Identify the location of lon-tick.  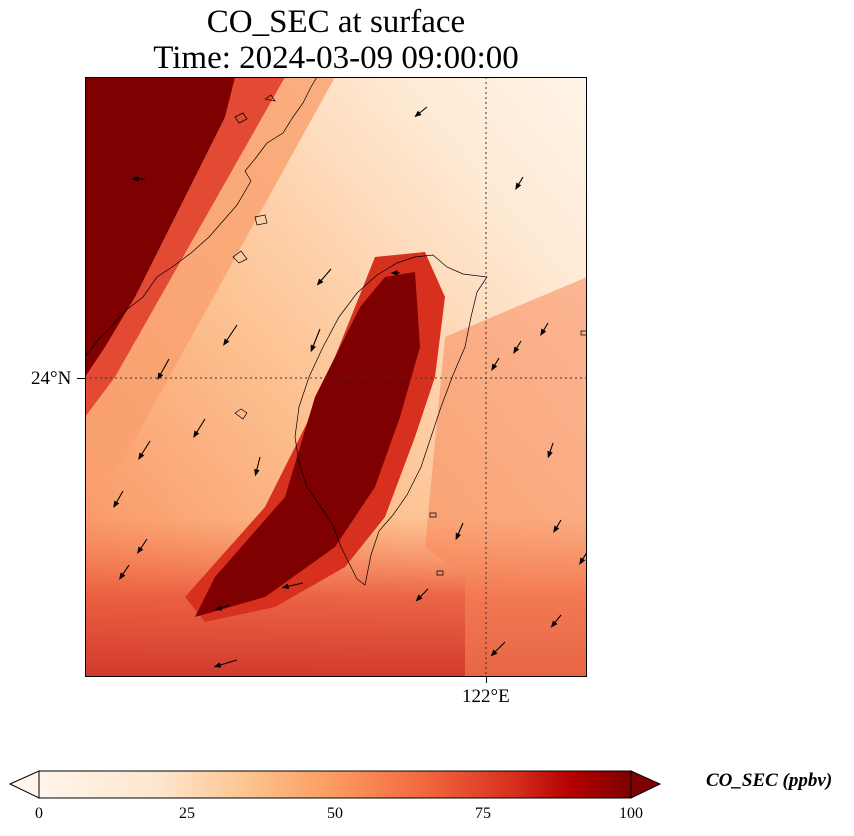
(486, 680).